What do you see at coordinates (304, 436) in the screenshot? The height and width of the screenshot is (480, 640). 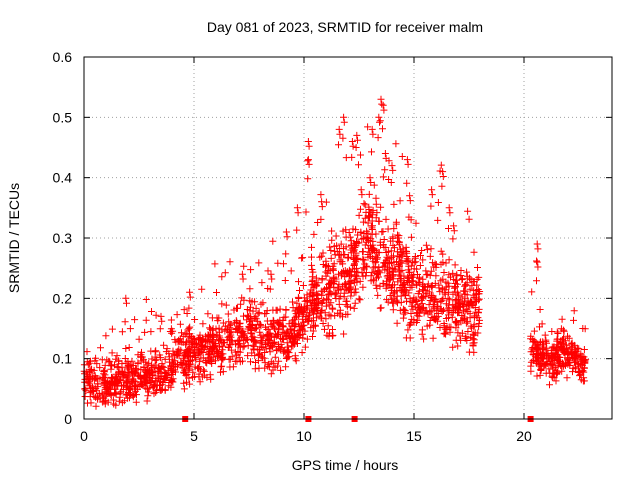 I see `x-tick-label: 10` at bounding box center [304, 436].